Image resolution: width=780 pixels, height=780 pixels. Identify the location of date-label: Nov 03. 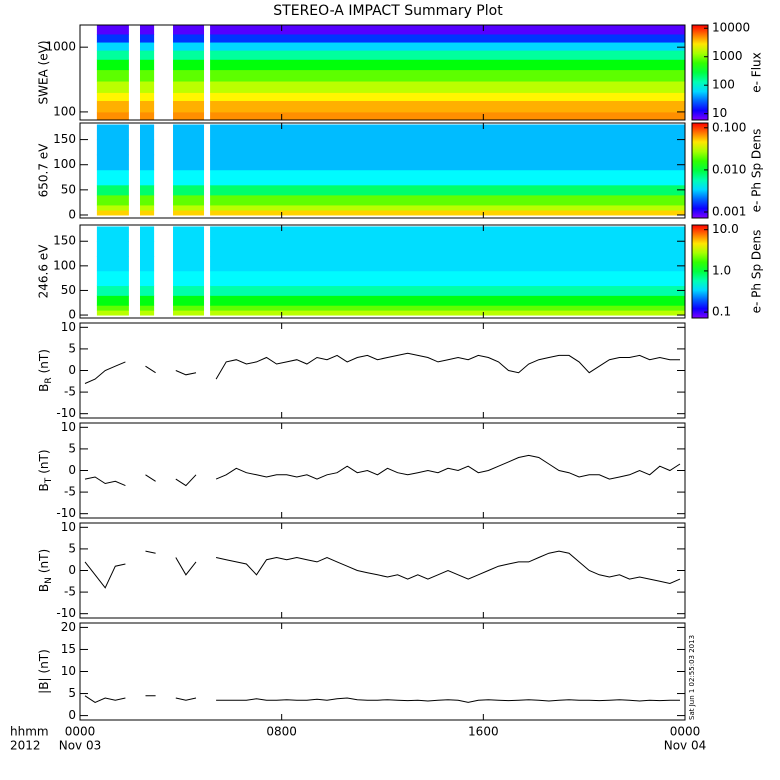
(80, 746).